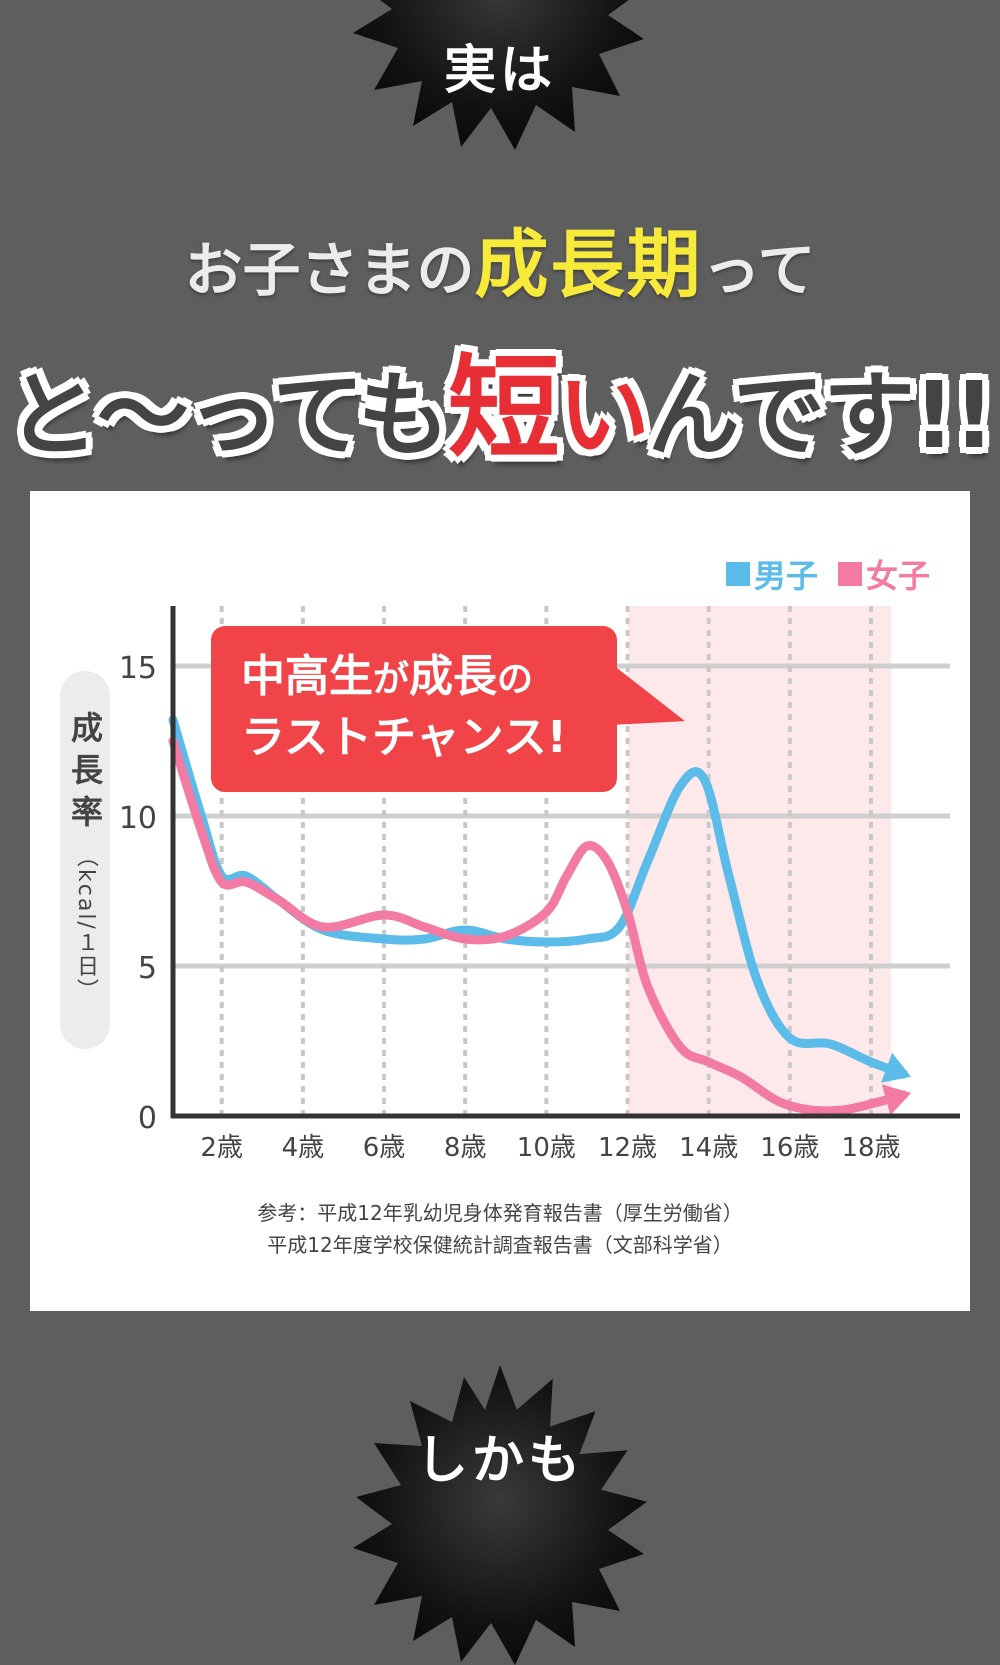  What do you see at coordinates (307, 676) in the screenshot?
I see `callout-text-a: 中高生` at bounding box center [307, 676].